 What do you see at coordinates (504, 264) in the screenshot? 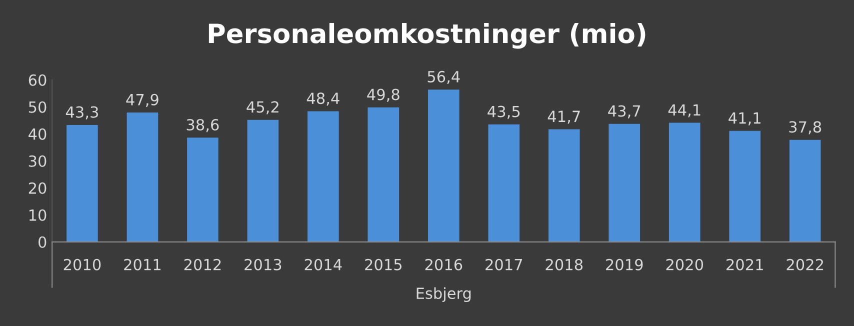
I see `x-tick-label: 2017` at bounding box center [504, 264].